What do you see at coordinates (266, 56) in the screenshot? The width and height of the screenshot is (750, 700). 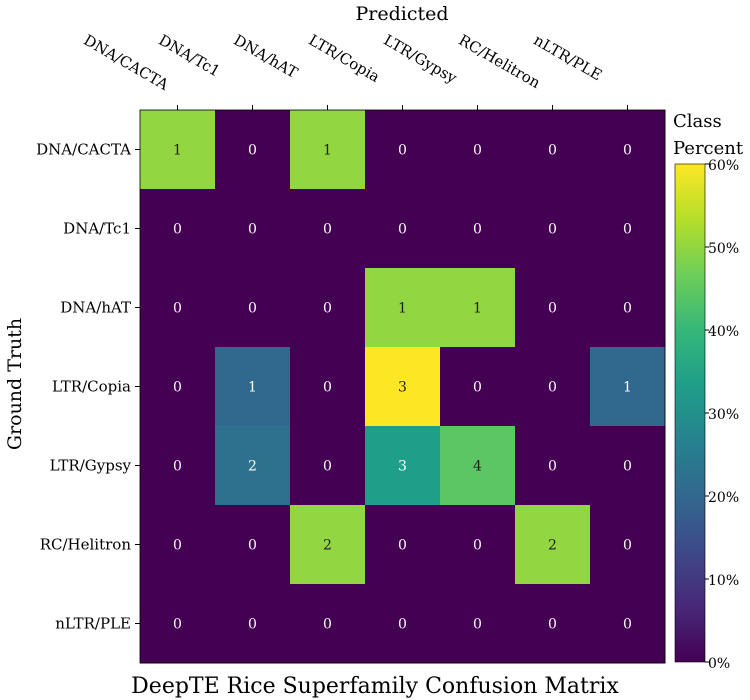 I see `x-tick-label: DNA/hAT` at bounding box center [266, 56].